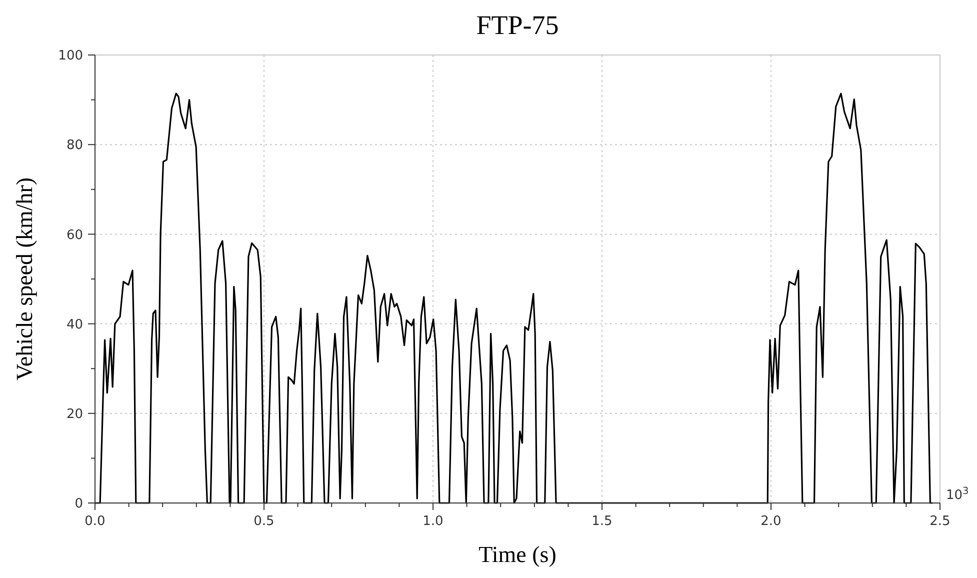  Describe the element at coordinates (74, 414) in the screenshot. I see `y-tick-label: 20` at that location.